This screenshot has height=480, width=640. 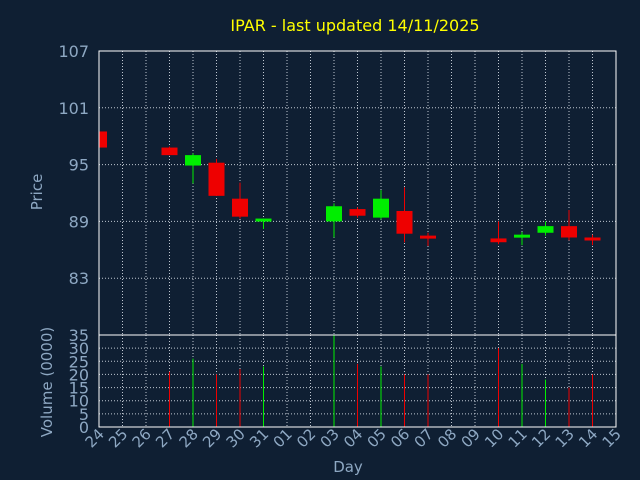 What do you see at coordinates (73, 108) in the screenshot?
I see `price-tick-label: 101` at bounding box center [73, 108].